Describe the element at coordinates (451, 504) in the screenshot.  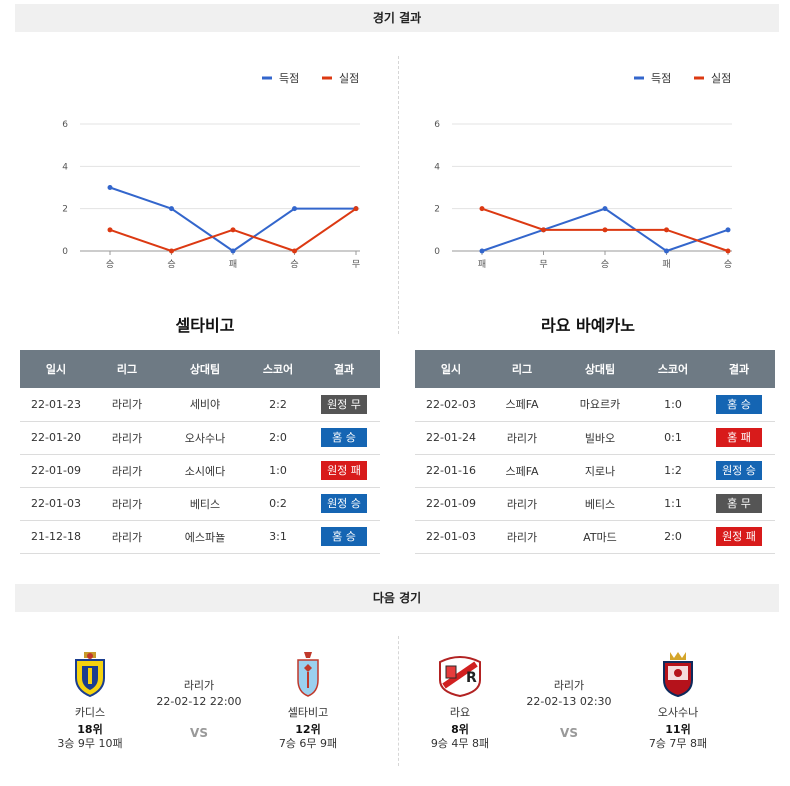
I see `cell-date: 22-01-09` at that location.